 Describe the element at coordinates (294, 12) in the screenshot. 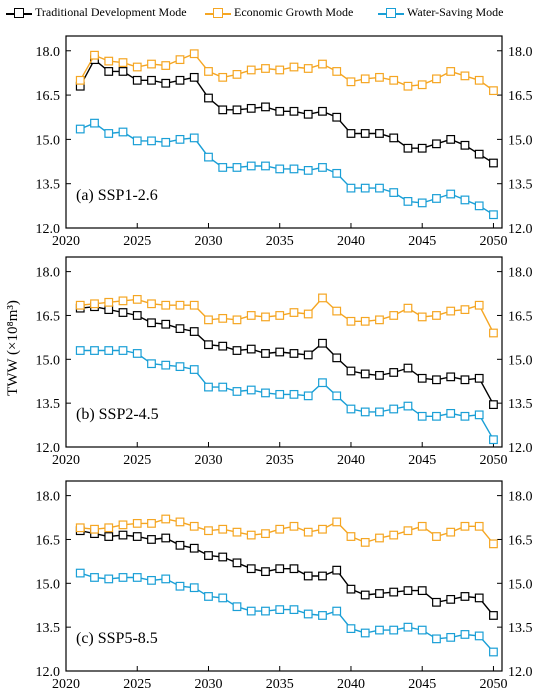

I see `legend-label: Economic Growth Mode` at that location.